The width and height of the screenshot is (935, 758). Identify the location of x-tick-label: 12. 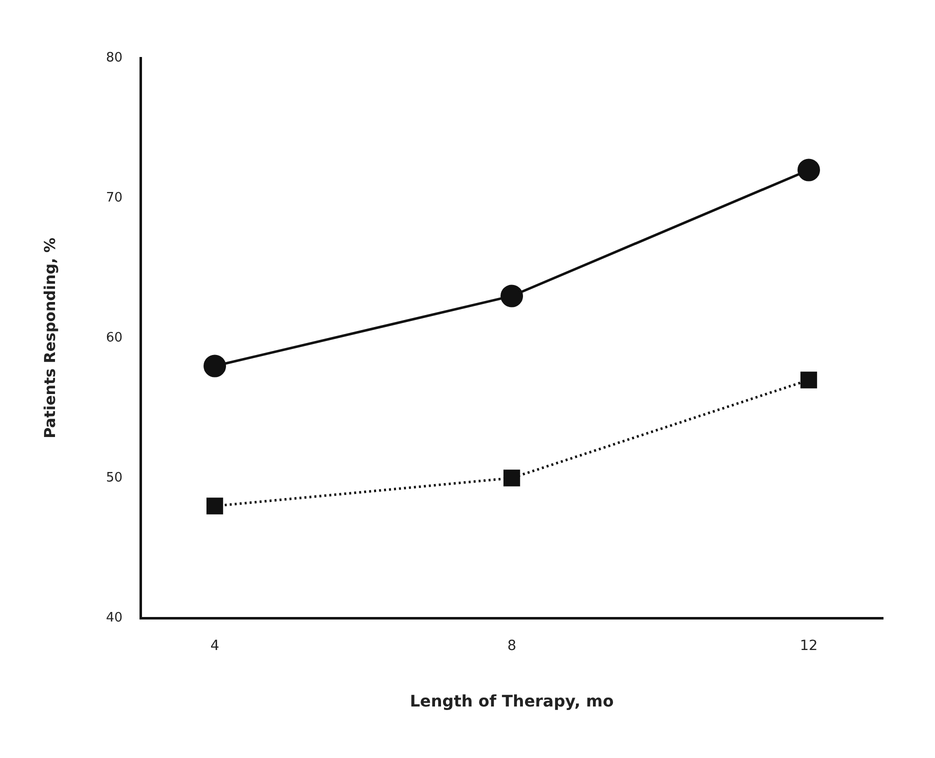
(809, 646).